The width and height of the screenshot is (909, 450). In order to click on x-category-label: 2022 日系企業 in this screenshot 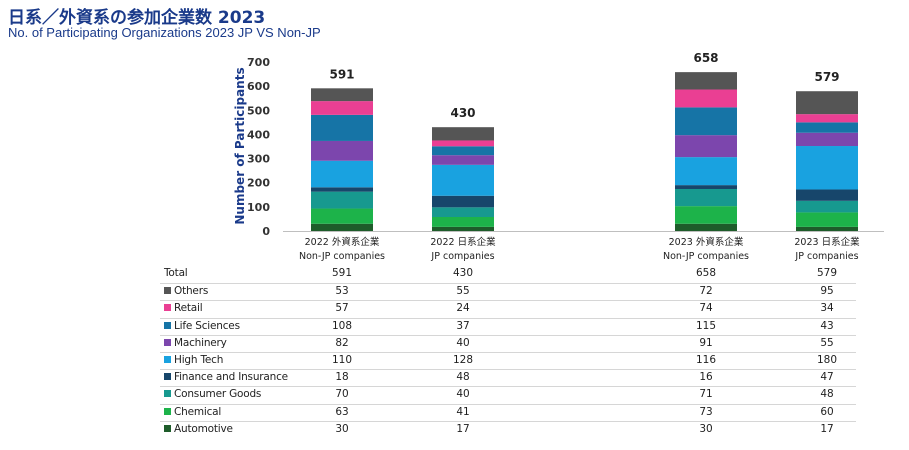, I will do `click(463, 242)`.